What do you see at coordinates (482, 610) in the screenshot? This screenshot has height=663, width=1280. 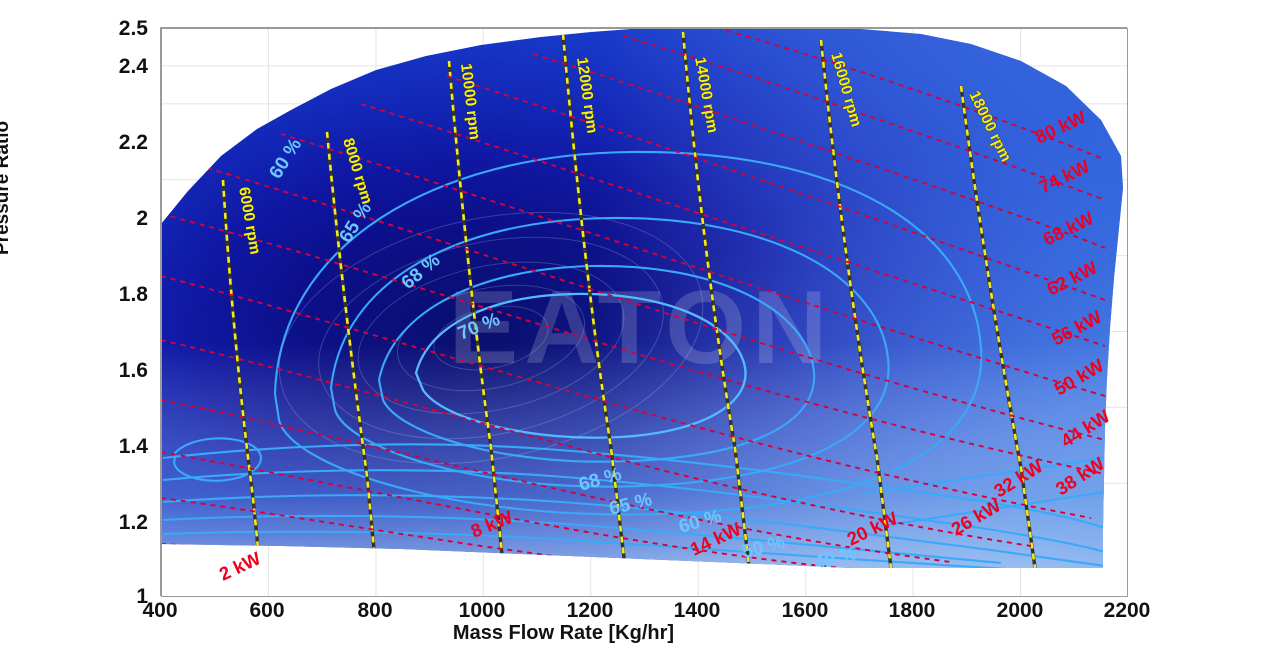 I see `xtick-1000: 1000` at bounding box center [482, 610].